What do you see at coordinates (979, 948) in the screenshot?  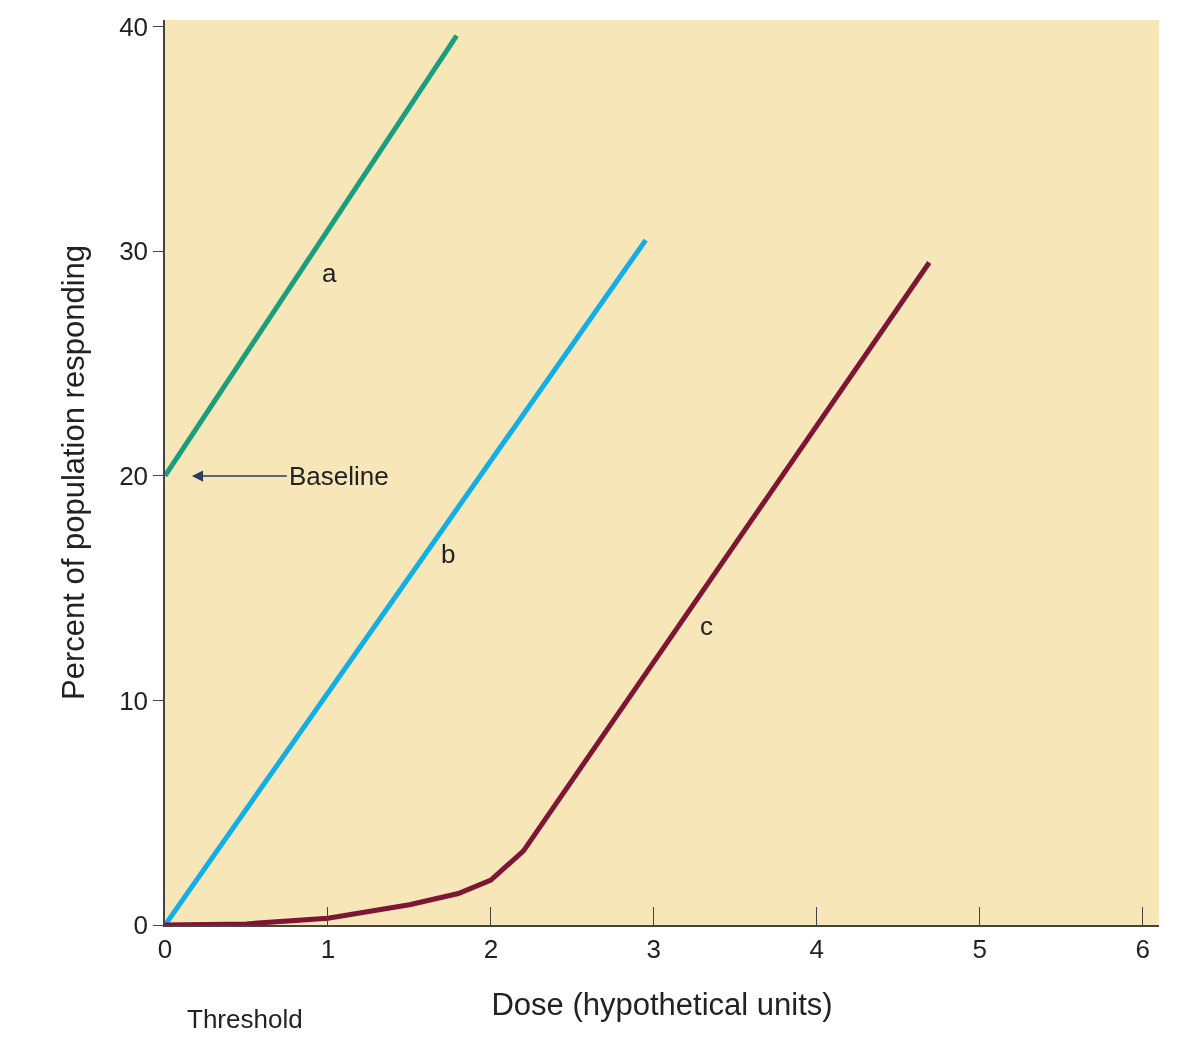 I see `x-tick-label: 5` at bounding box center [979, 948].